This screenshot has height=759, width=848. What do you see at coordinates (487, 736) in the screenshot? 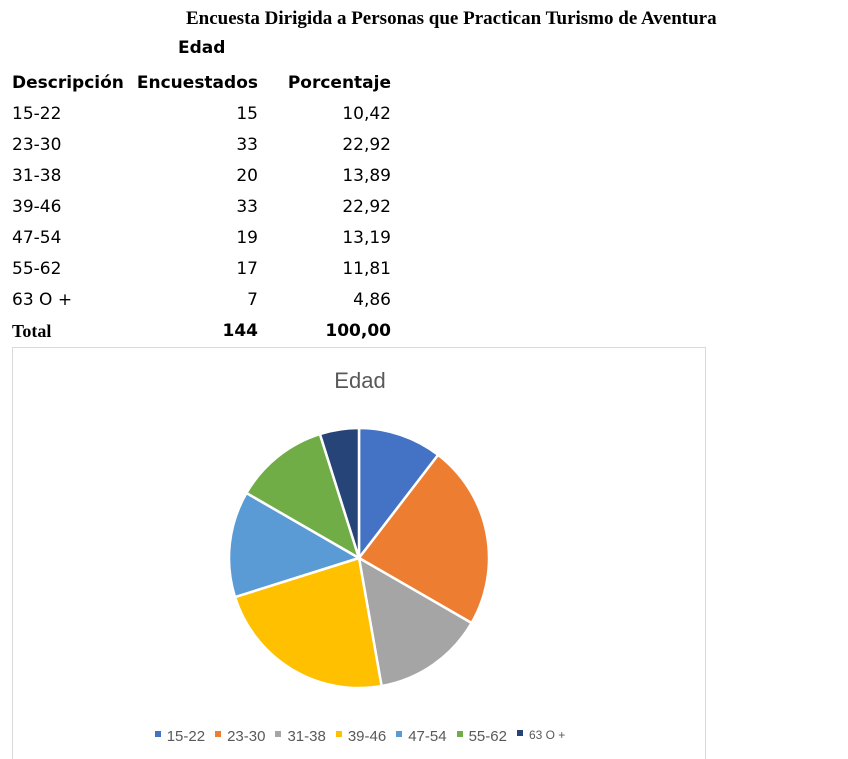
I see `legend-label: 55-62` at bounding box center [487, 736].